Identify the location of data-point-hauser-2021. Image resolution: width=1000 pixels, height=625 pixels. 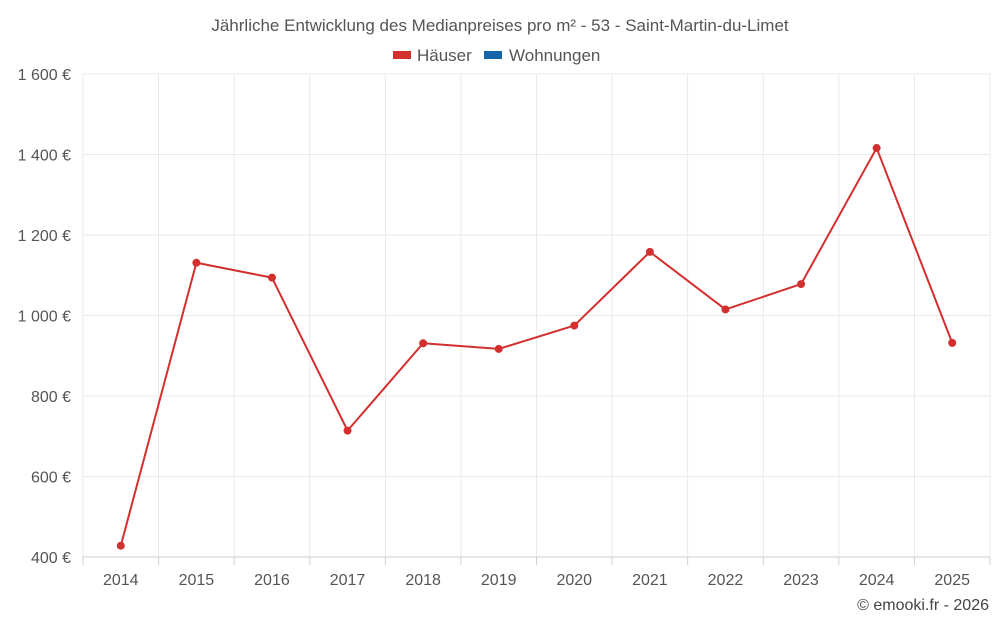
(649, 251).